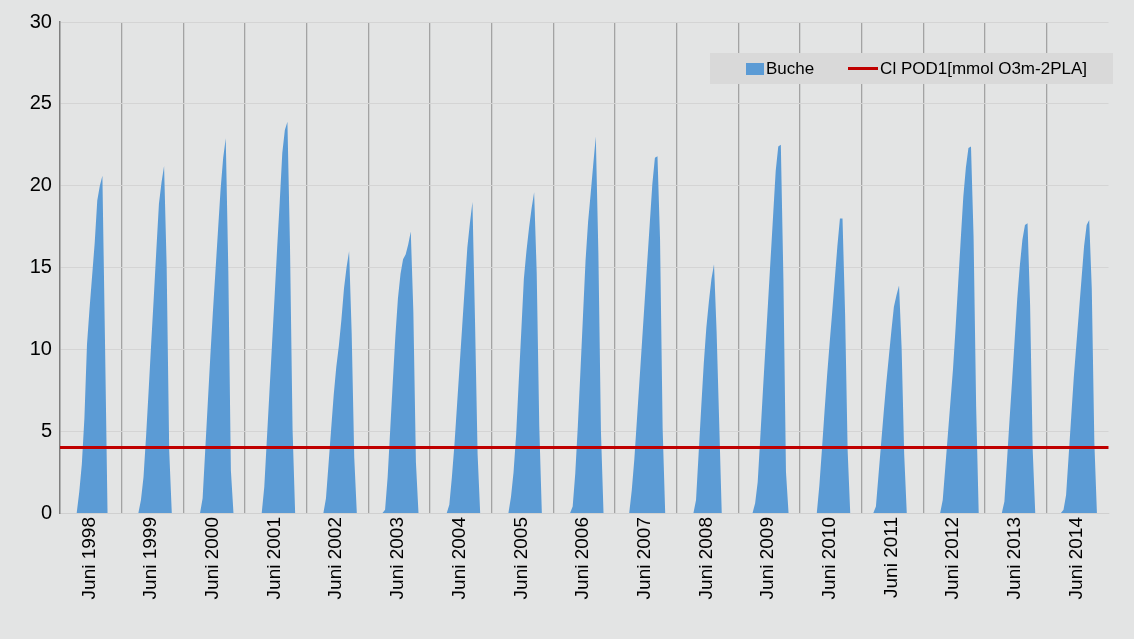 The image size is (1134, 639). Describe the element at coordinates (46, 511) in the screenshot. I see `y-tick-label: 0` at that location.